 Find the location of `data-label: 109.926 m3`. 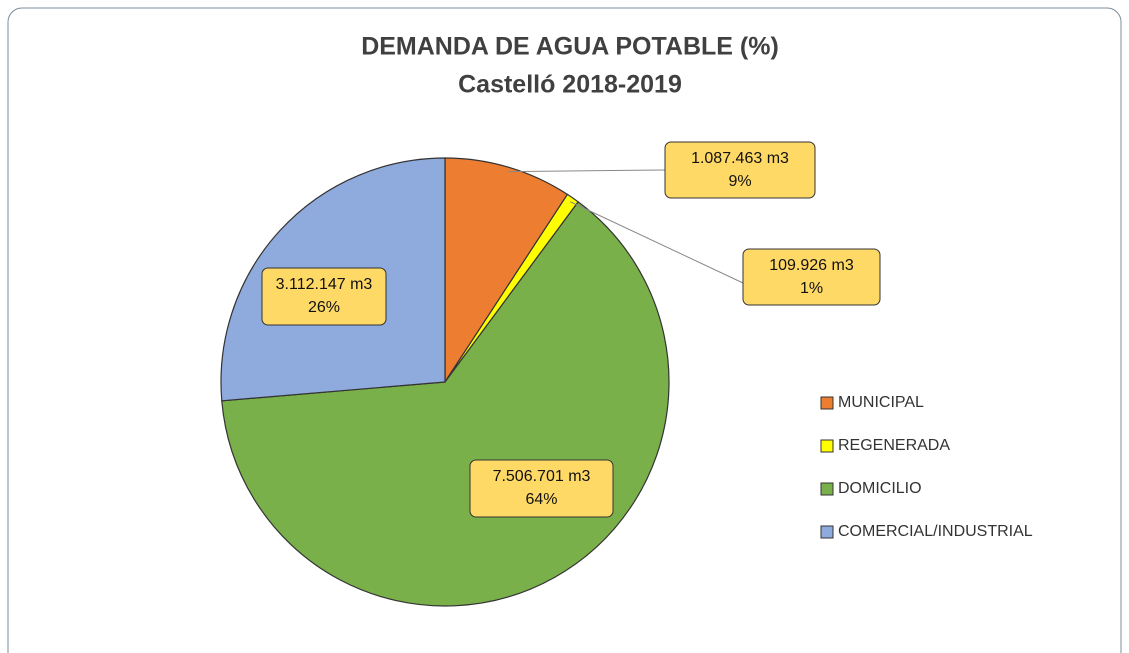

data-label: 109.926 m3 is located at coordinates (811, 265).